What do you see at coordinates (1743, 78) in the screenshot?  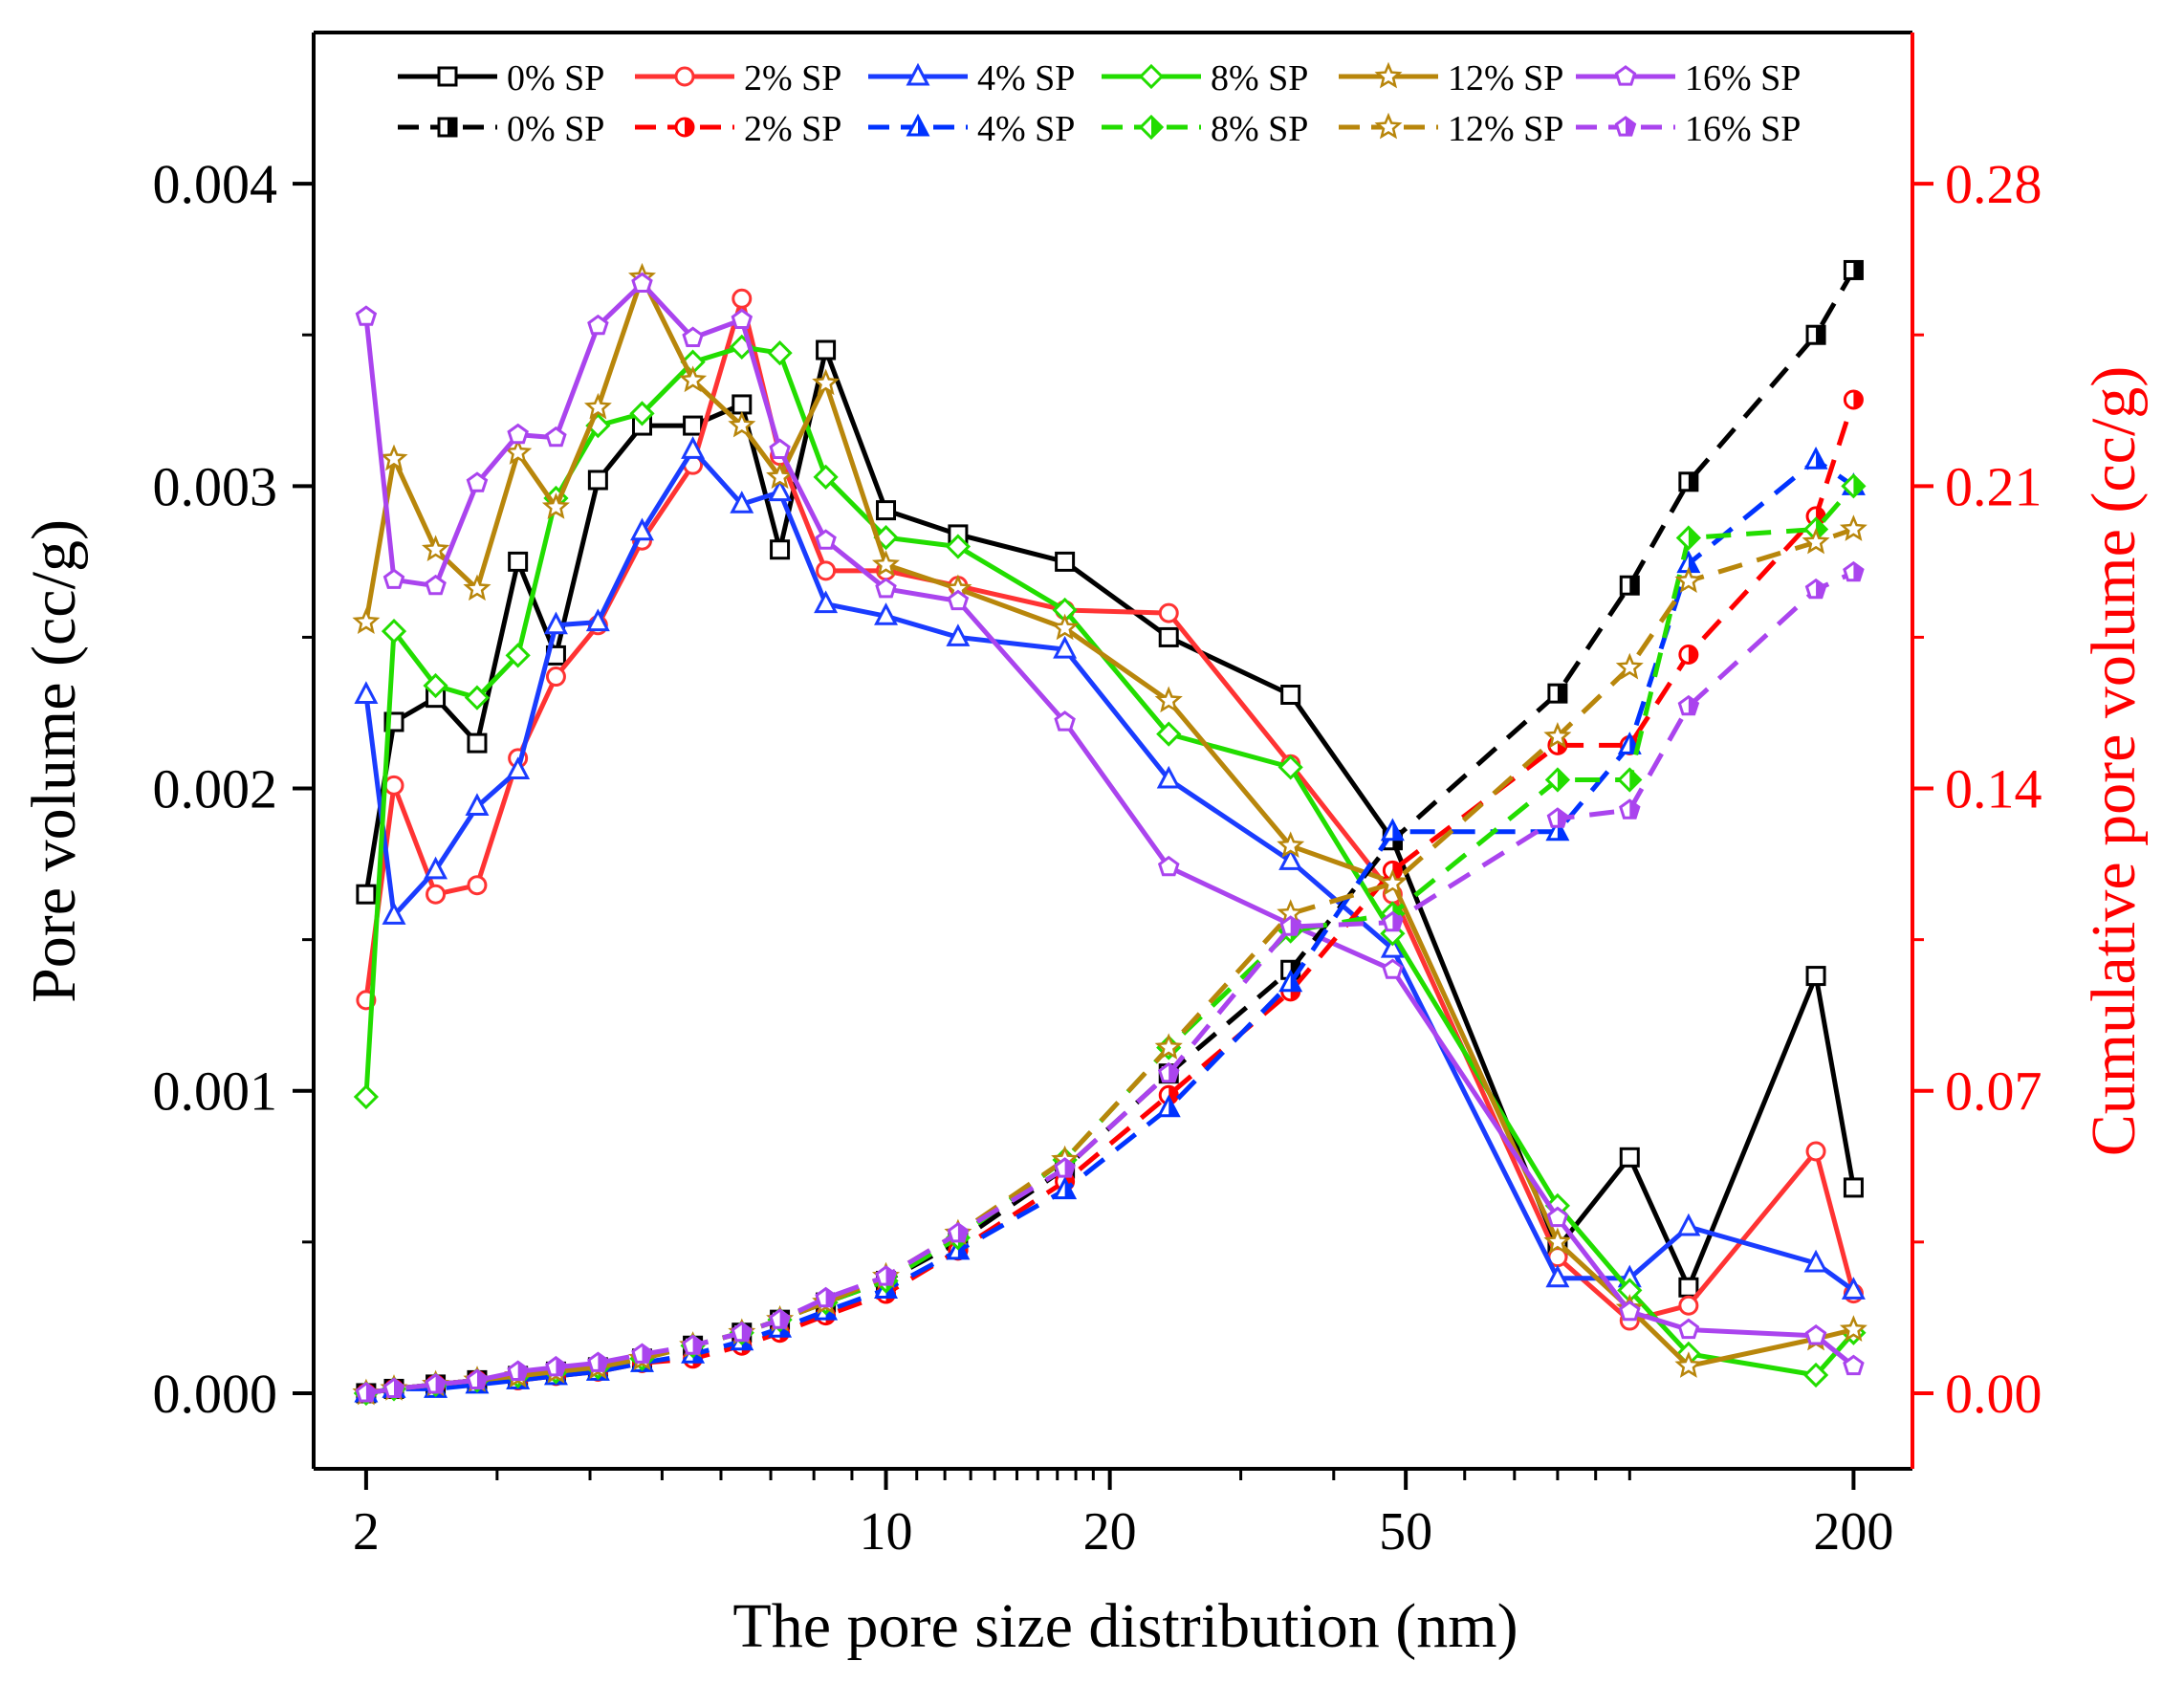 I see `legend-label: 16% SP` at bounding box center [1743, 78].